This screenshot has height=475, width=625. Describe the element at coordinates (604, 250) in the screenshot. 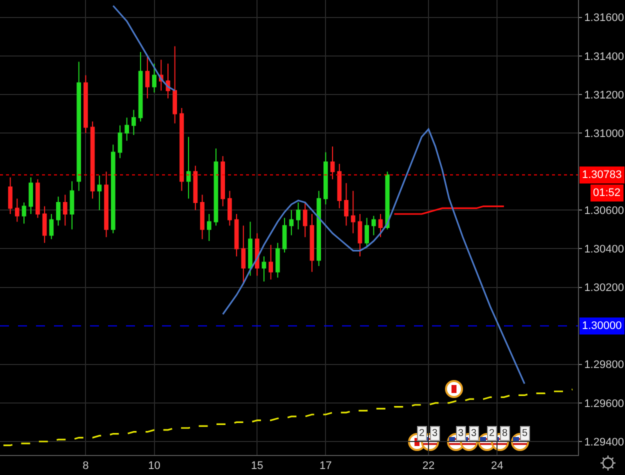

I see `y-tick-label: 1.30400` at that location.